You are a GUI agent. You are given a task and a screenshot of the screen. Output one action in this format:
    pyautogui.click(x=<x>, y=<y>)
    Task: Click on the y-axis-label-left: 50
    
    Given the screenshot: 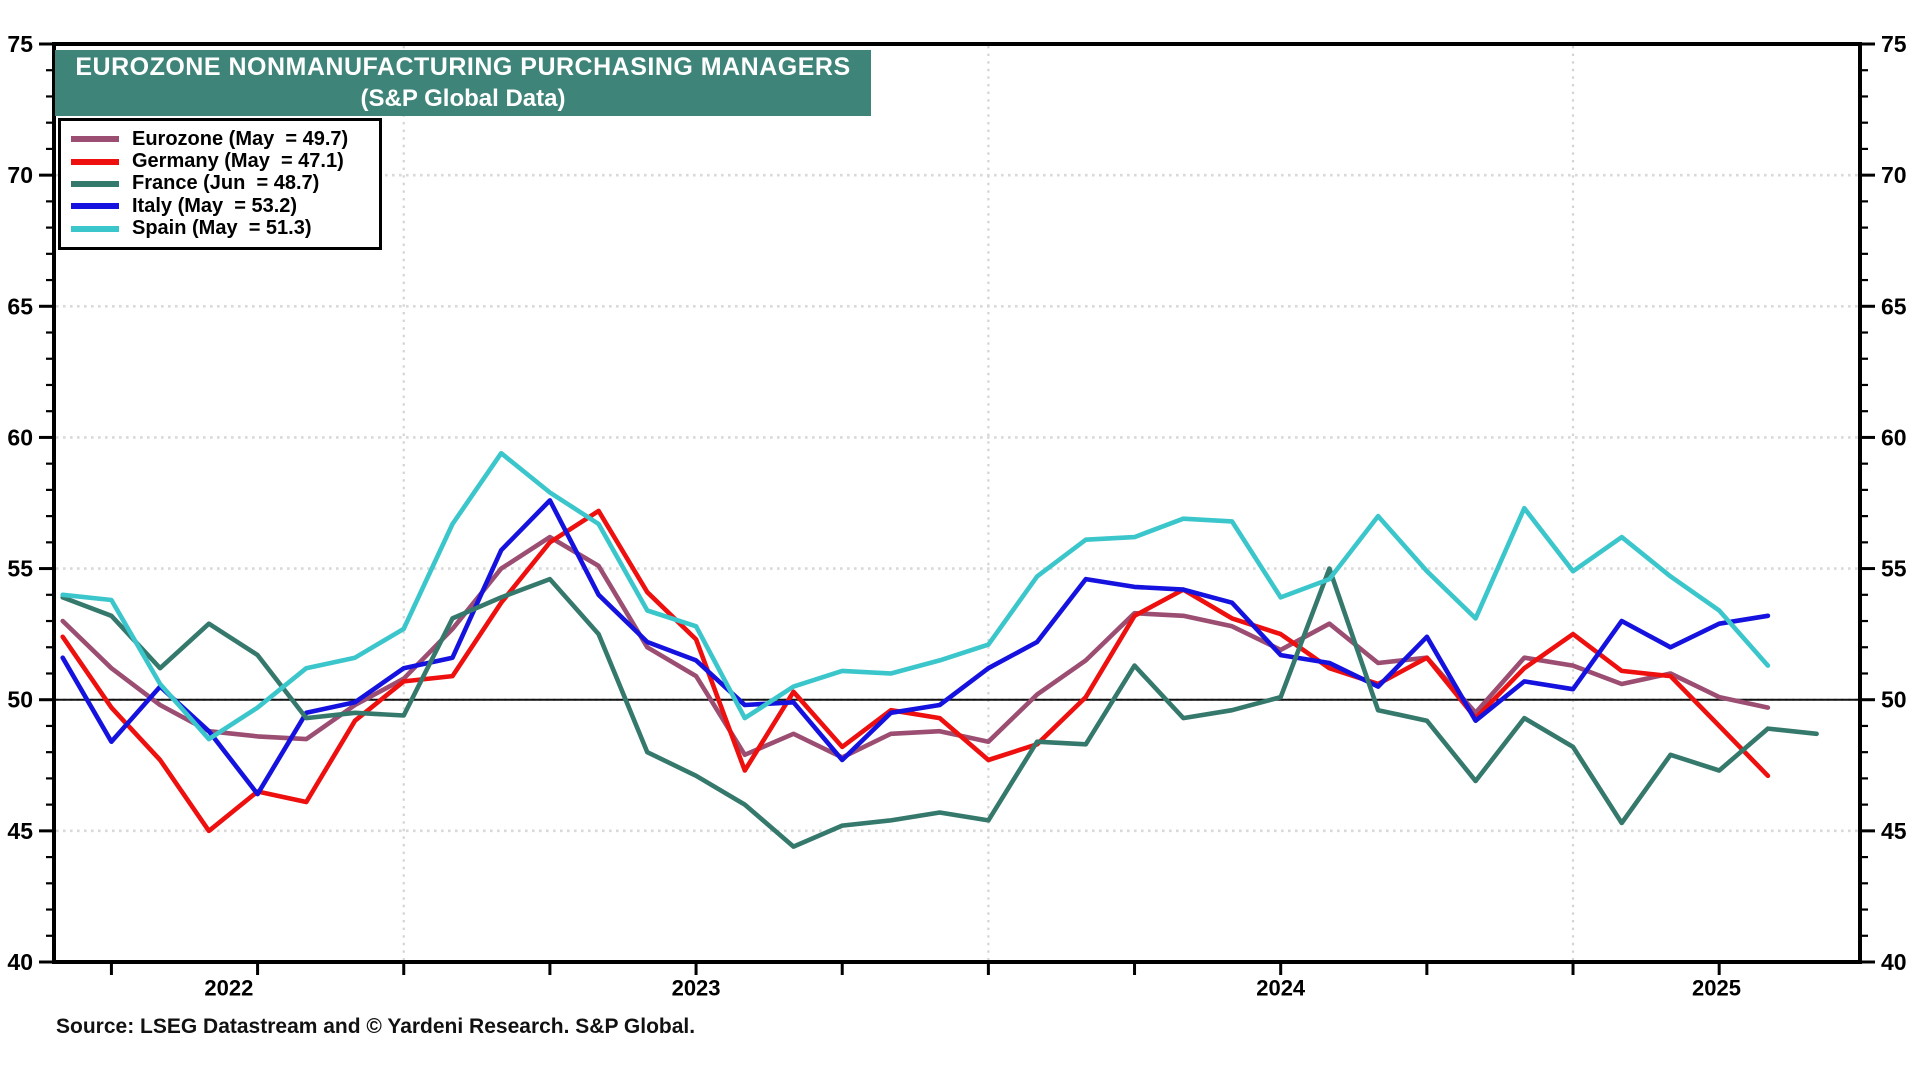 What is the action you would take?
    pyautogui.click(x=20, y=700)
    